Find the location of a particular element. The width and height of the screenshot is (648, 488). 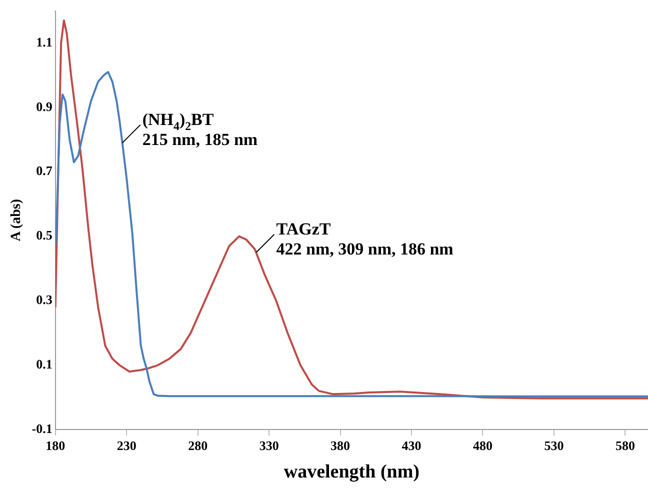

y-tick-label: 0.3 is located at coordinates (44, 300).